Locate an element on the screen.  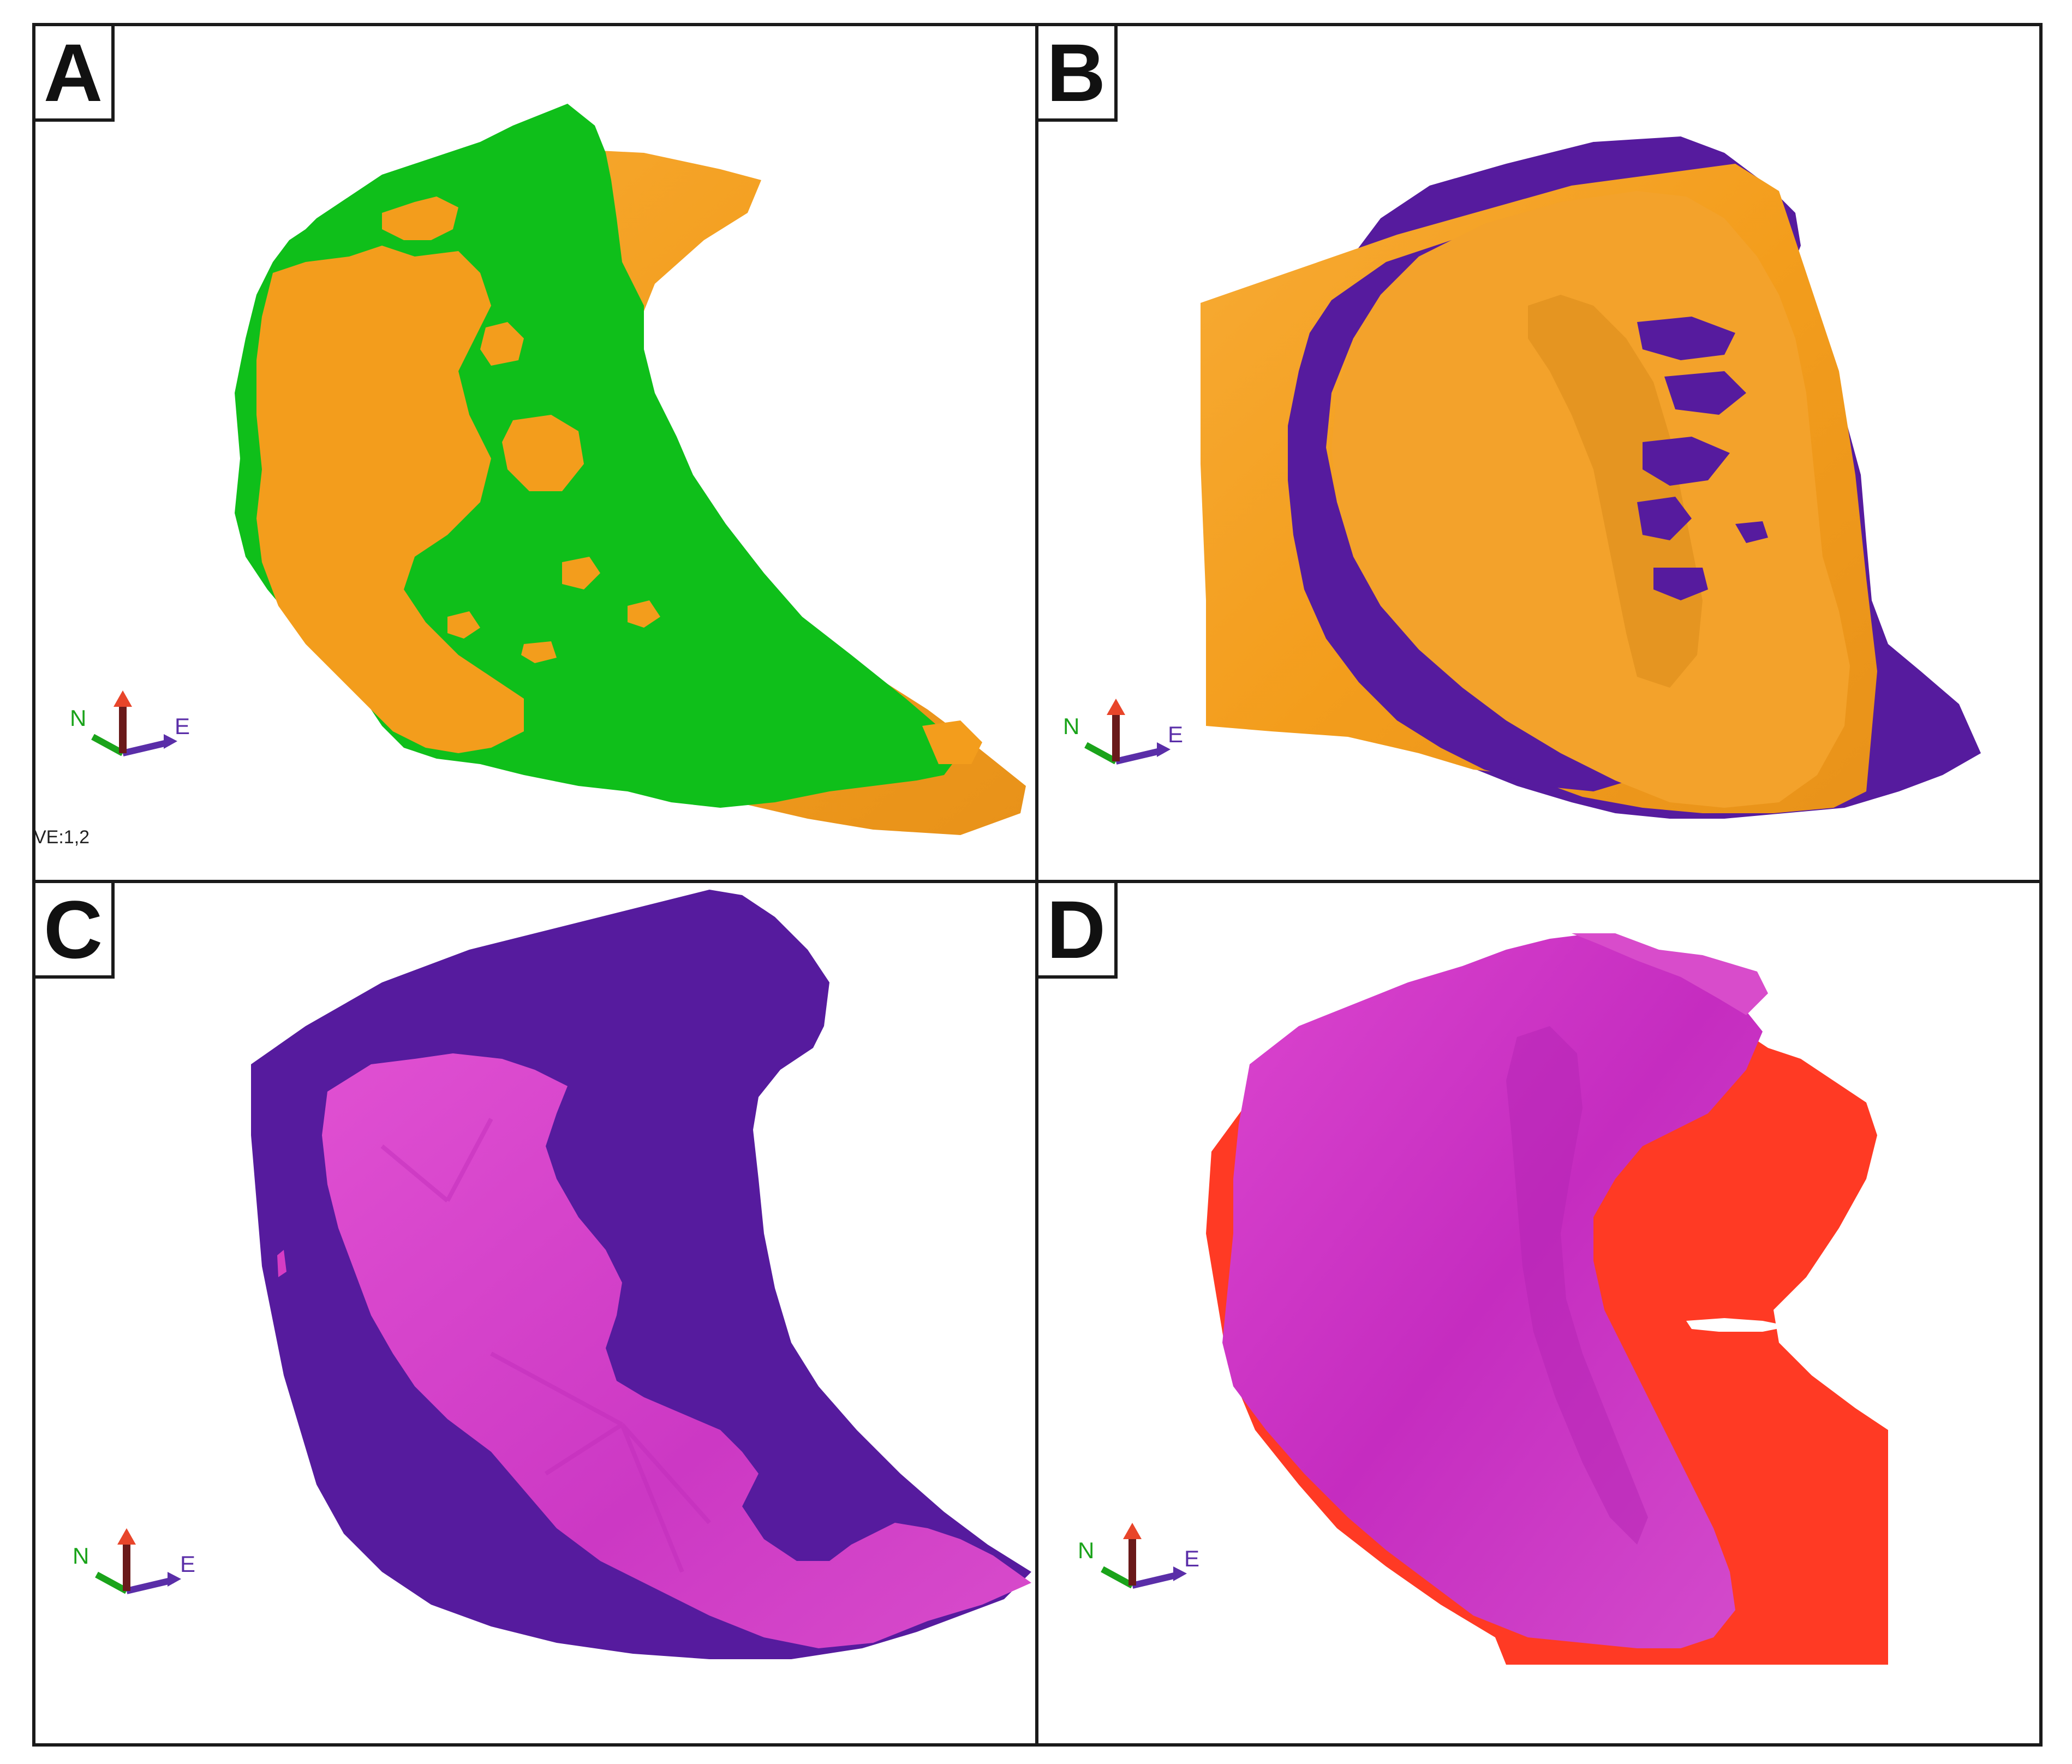
panel-c-axis-north-line is located at coordinates (112, 1583).